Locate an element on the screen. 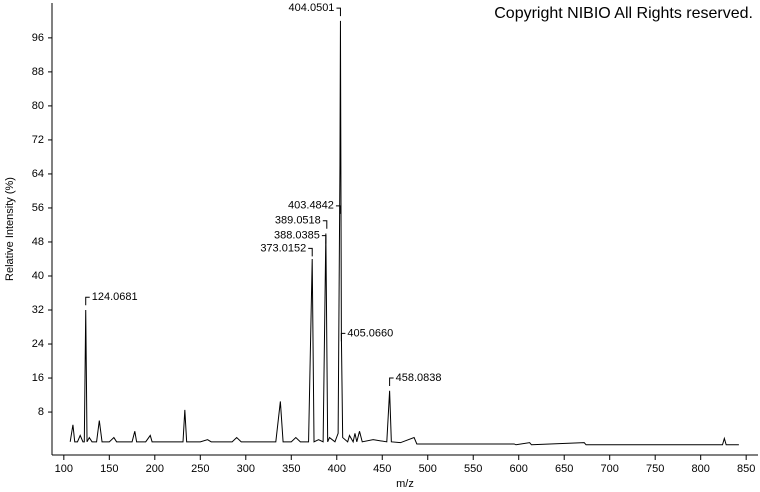 The width and height of the screenshot is (760, 492). y-tick-label: 64 is located at coordinates (38, 174).